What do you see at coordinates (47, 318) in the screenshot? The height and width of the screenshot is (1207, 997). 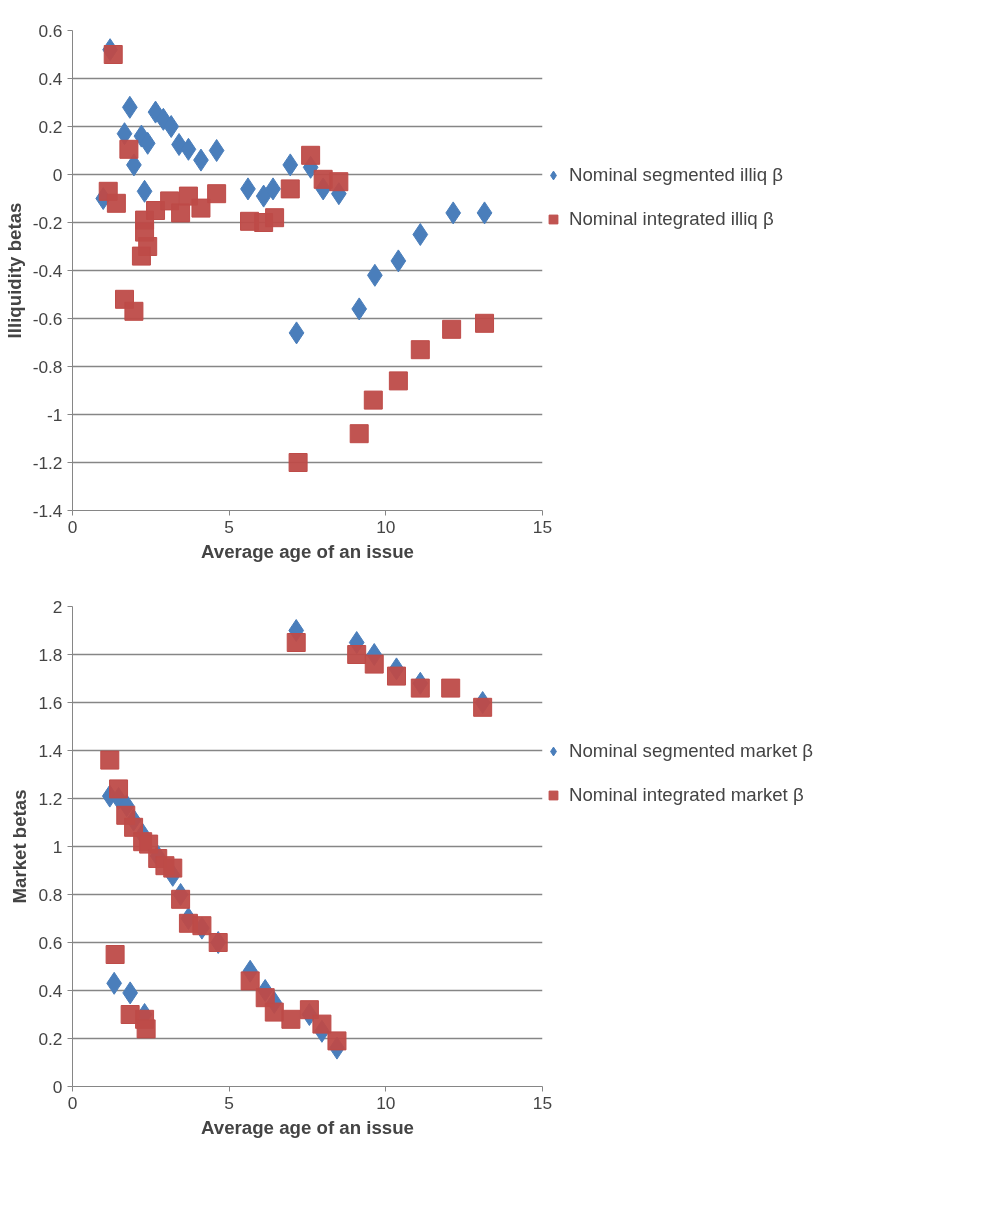 I see `y-tick-label: -0.6` at bounding box center [47, 318].